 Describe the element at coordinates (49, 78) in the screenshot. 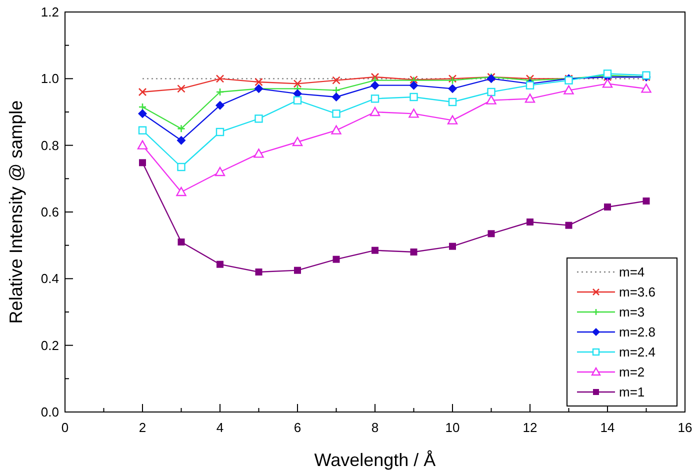

I see `y-tick-label: 1.0` at that location.